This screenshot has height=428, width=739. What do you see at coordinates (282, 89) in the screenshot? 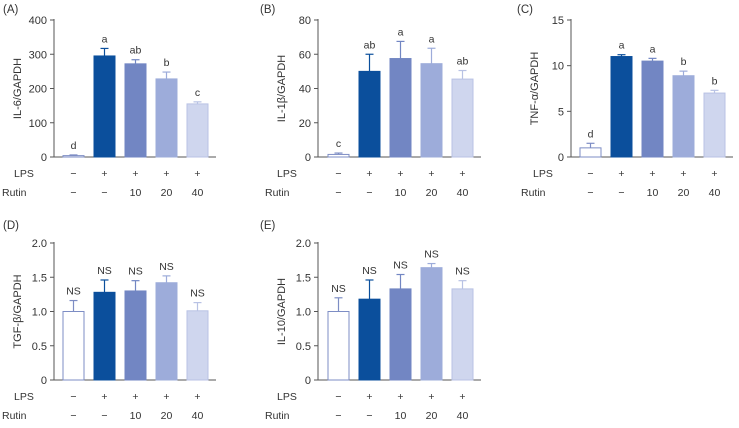
I see `y-axis-title: IL-1β/GAPDH` at bounding box center [282, 89].